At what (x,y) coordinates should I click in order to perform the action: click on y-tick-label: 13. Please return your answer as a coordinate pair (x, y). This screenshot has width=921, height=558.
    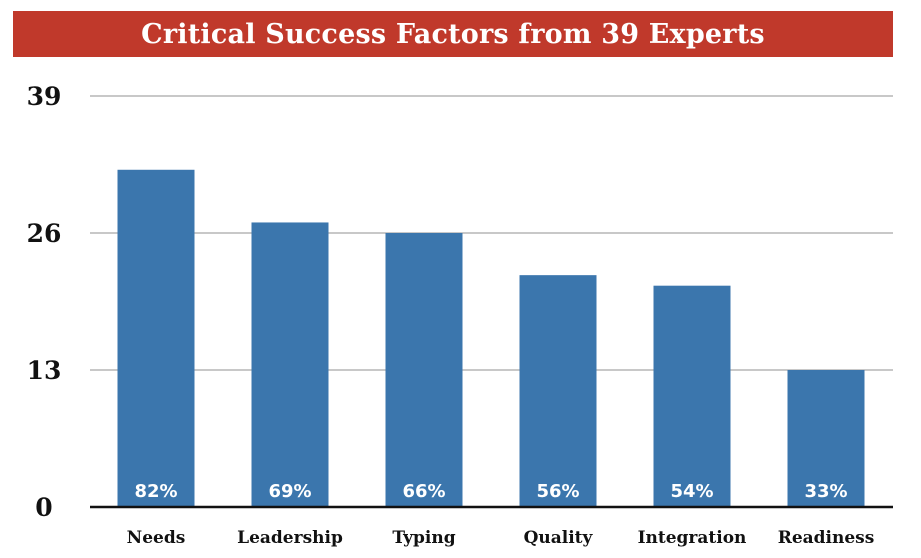
    Looking at the image, I should click on (44, 370).